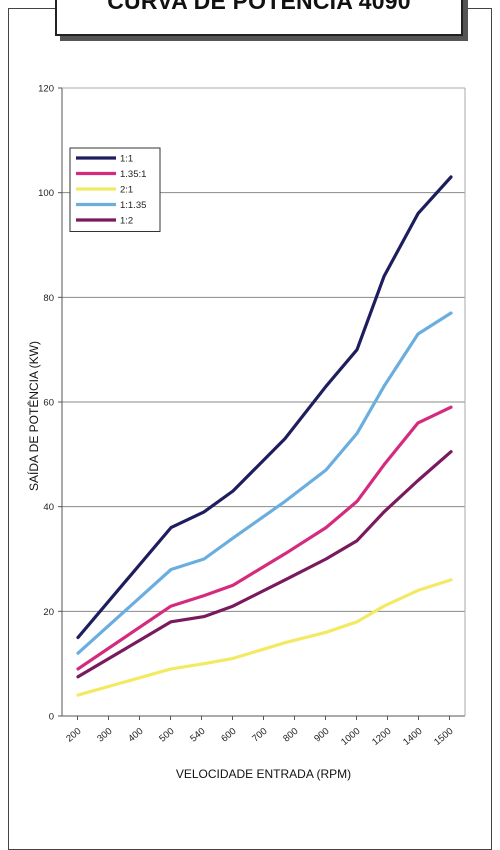 The image size is (500, 850). Describe the element at coordinates (350, 737) in the screenshot. I see `x-tick-label: 1000` at that location.